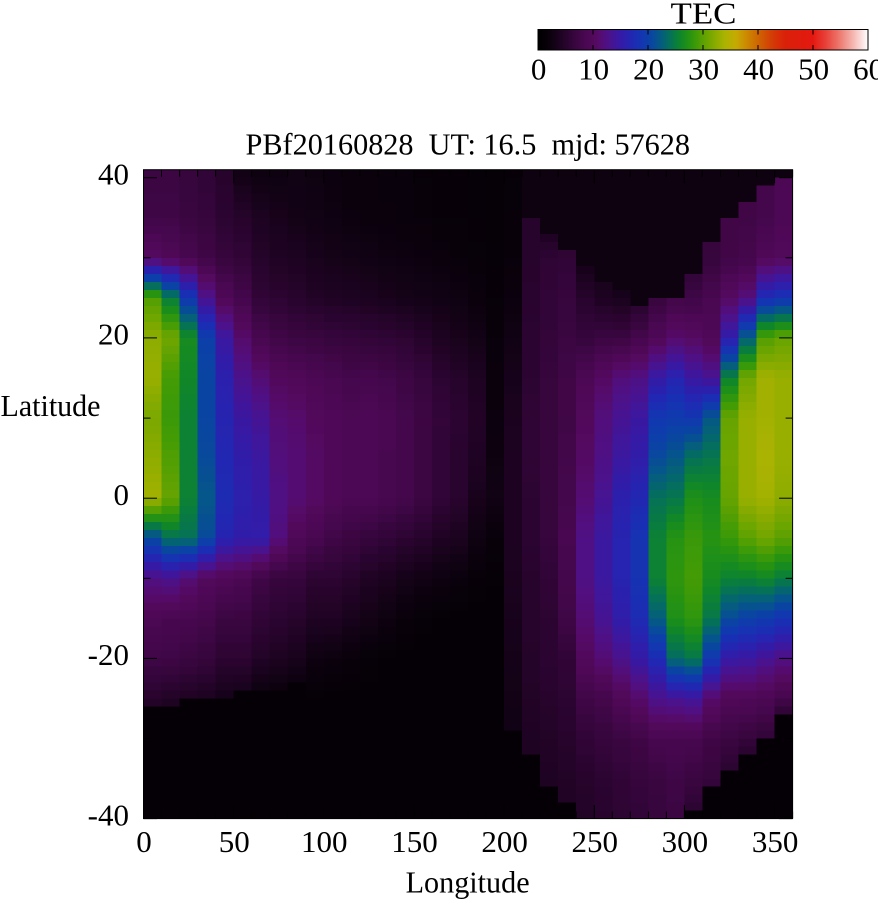 The image size is (878, 900). What do you see at coordinates (685, 841) in the screenshot?
I see `svg-text: 300` at bounding box center [685, 841].